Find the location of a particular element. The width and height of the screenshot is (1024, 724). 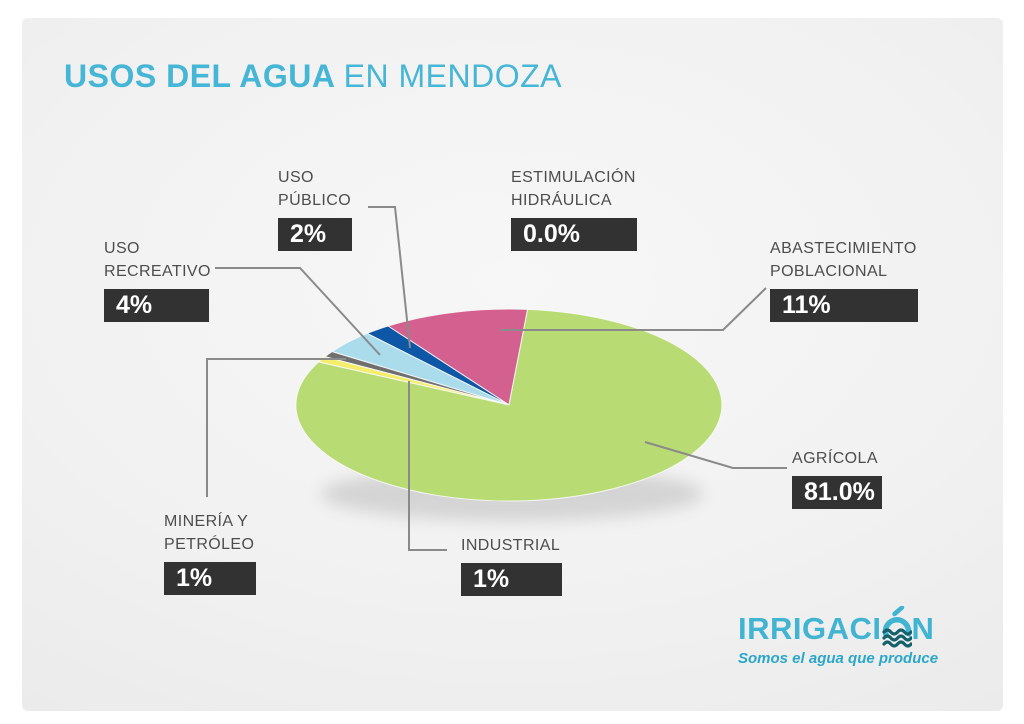

page-title-rest: EN MENDOZA is located at coordinates (452, 76).